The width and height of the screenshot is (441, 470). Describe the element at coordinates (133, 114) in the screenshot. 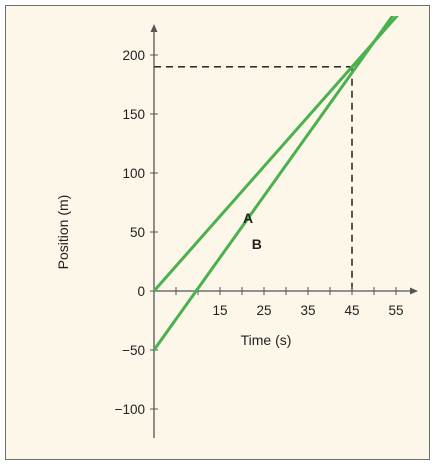

I see `y-tick-label: 150` at that location.